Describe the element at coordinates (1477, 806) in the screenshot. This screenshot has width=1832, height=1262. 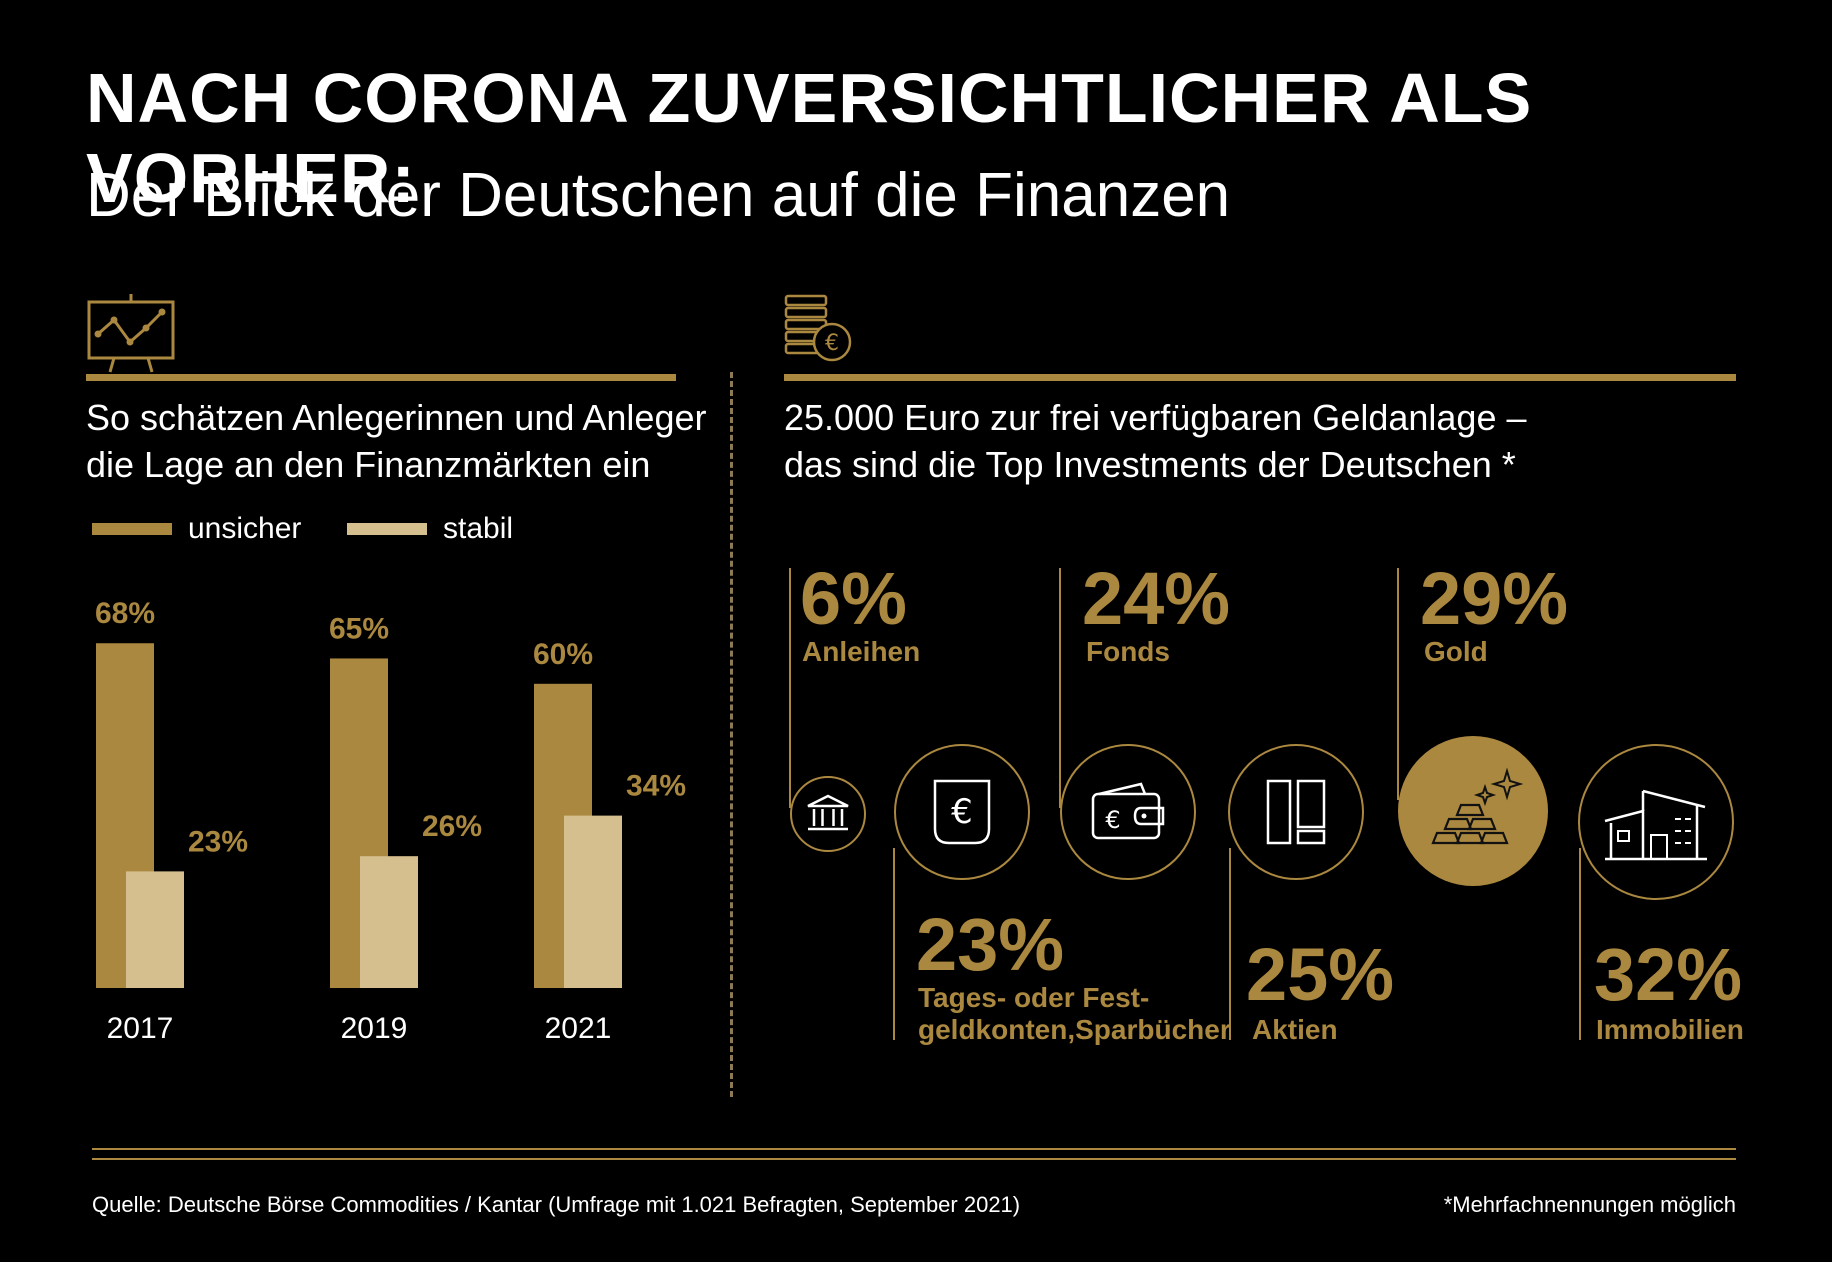
I see `gold-bars-icon` at that location.